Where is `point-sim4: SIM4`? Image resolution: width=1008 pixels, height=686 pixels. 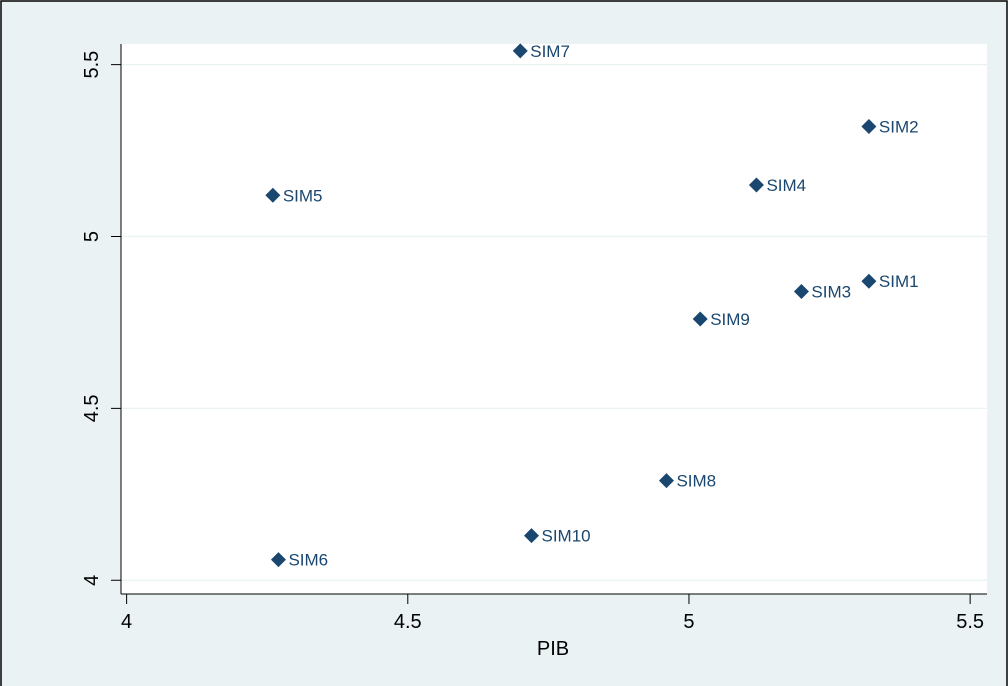 point-sim4: SIM4 is located at coordinates (777, 185).